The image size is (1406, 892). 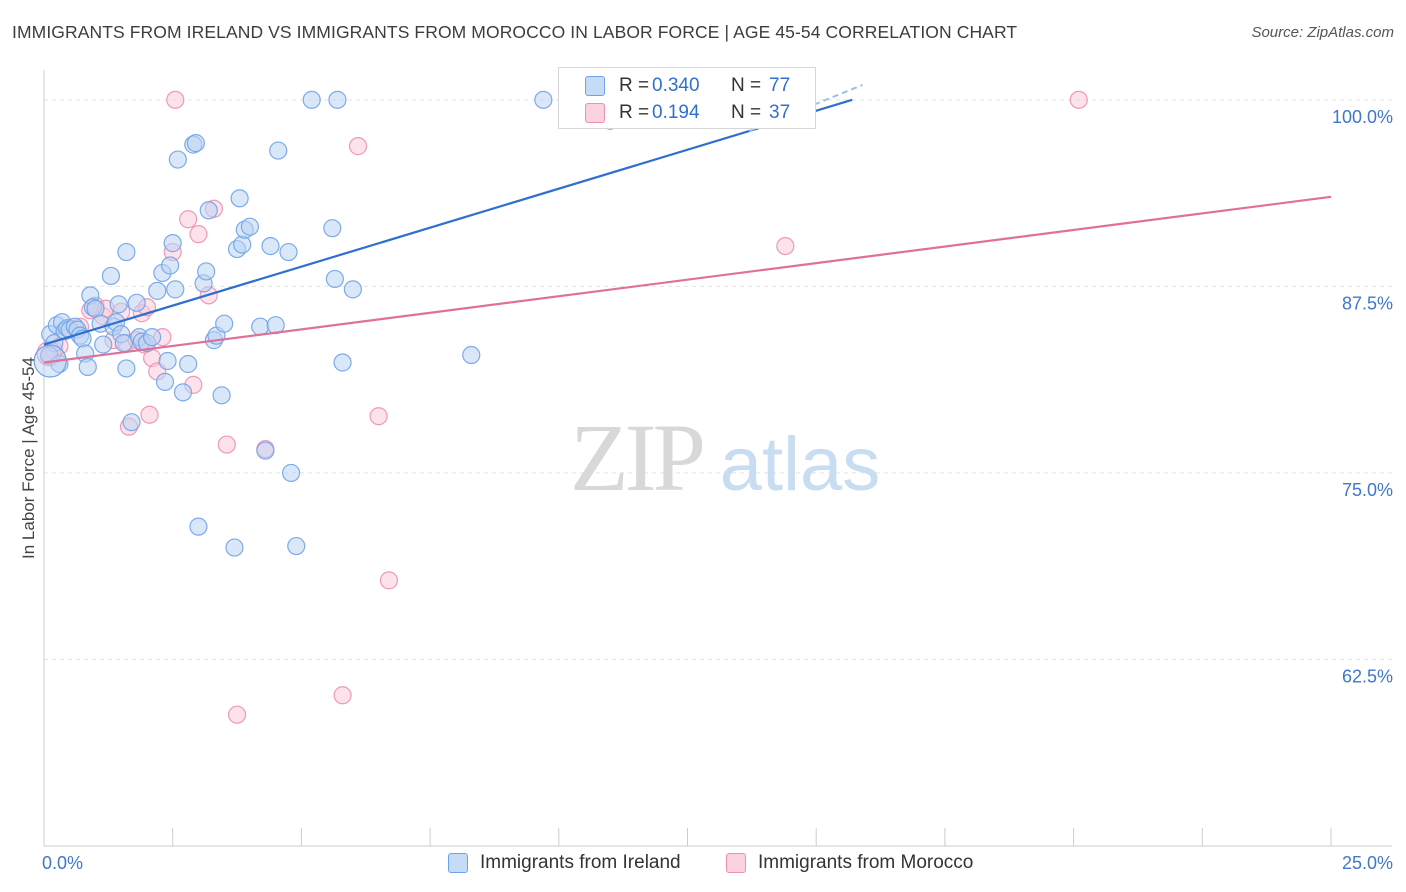 I want to click on y-tick-label: 87.5%, so click(x=1367, y=303).